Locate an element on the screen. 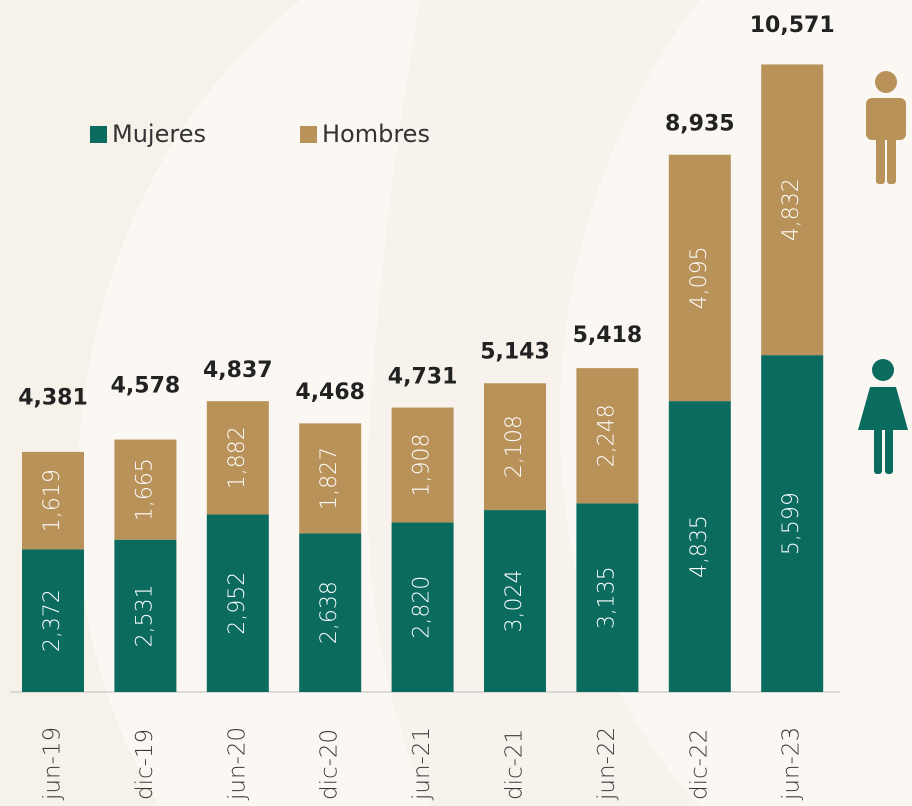 The height and width of the screenshot is (806, 912). total-label: 4,578 is located at coordinates (146, 386).